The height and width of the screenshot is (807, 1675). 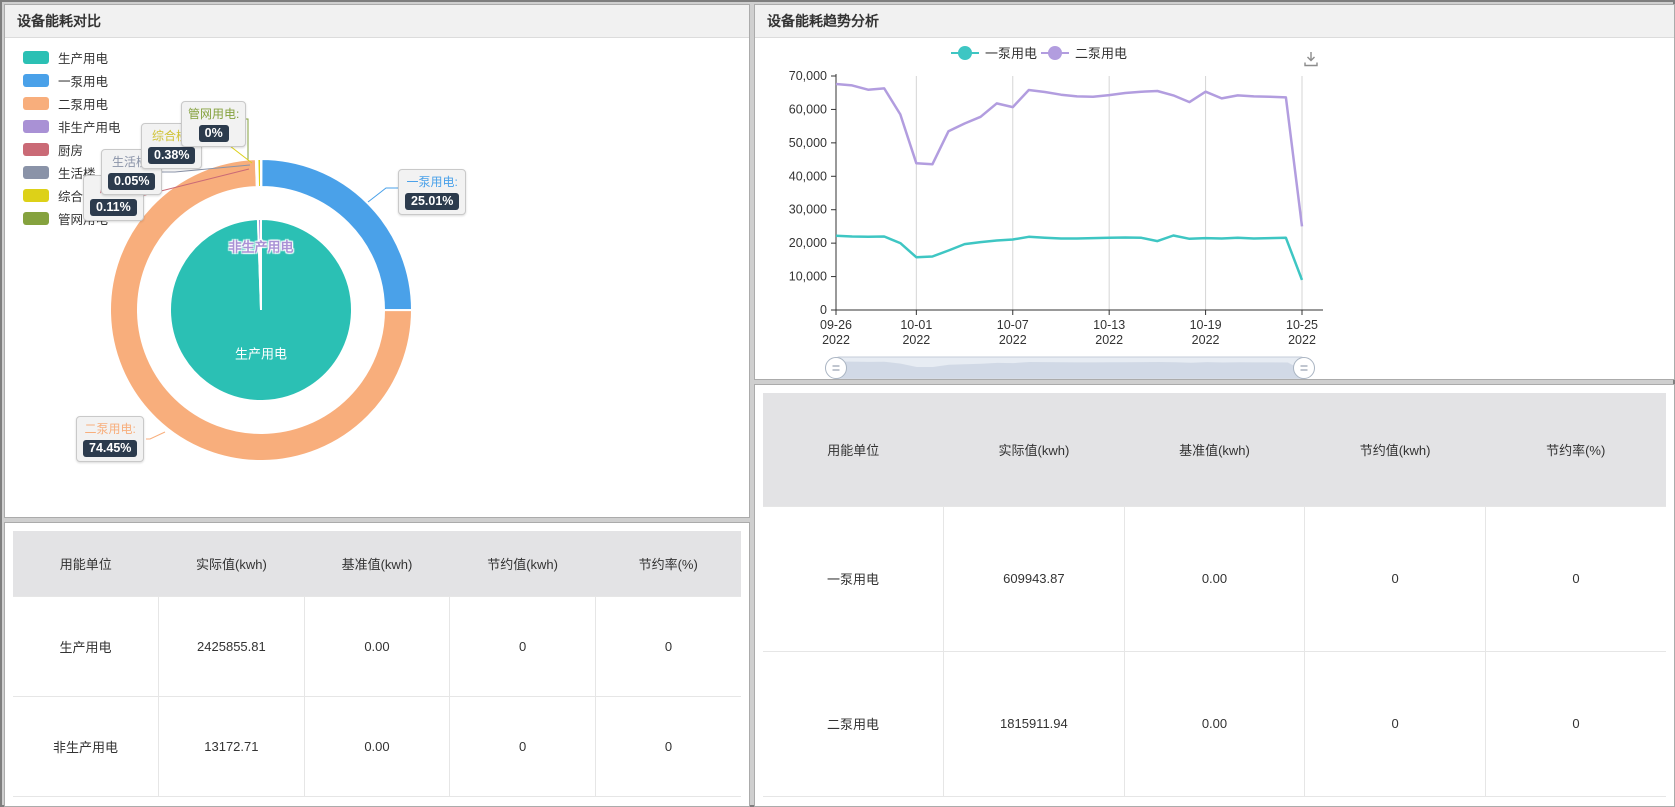 What do you see at coordinates (432, 201) in the screenshot?
I see `callout-value: 25.01%` at bounding box center [432, 201].